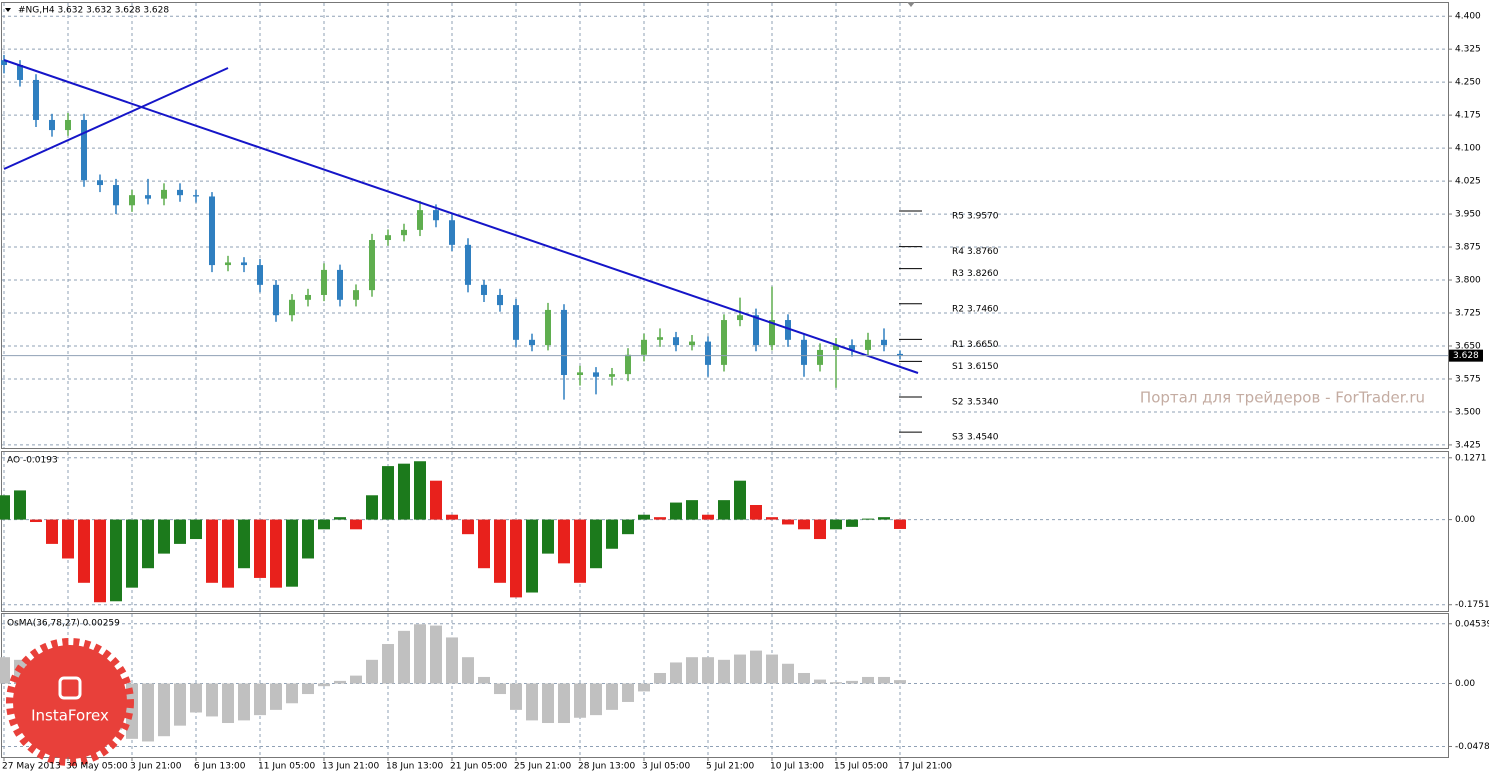  What do you see at coordinates (983, 402) in the screenshot?
I see `pivot-value: 3.5340` at bounding box center [983, 402].